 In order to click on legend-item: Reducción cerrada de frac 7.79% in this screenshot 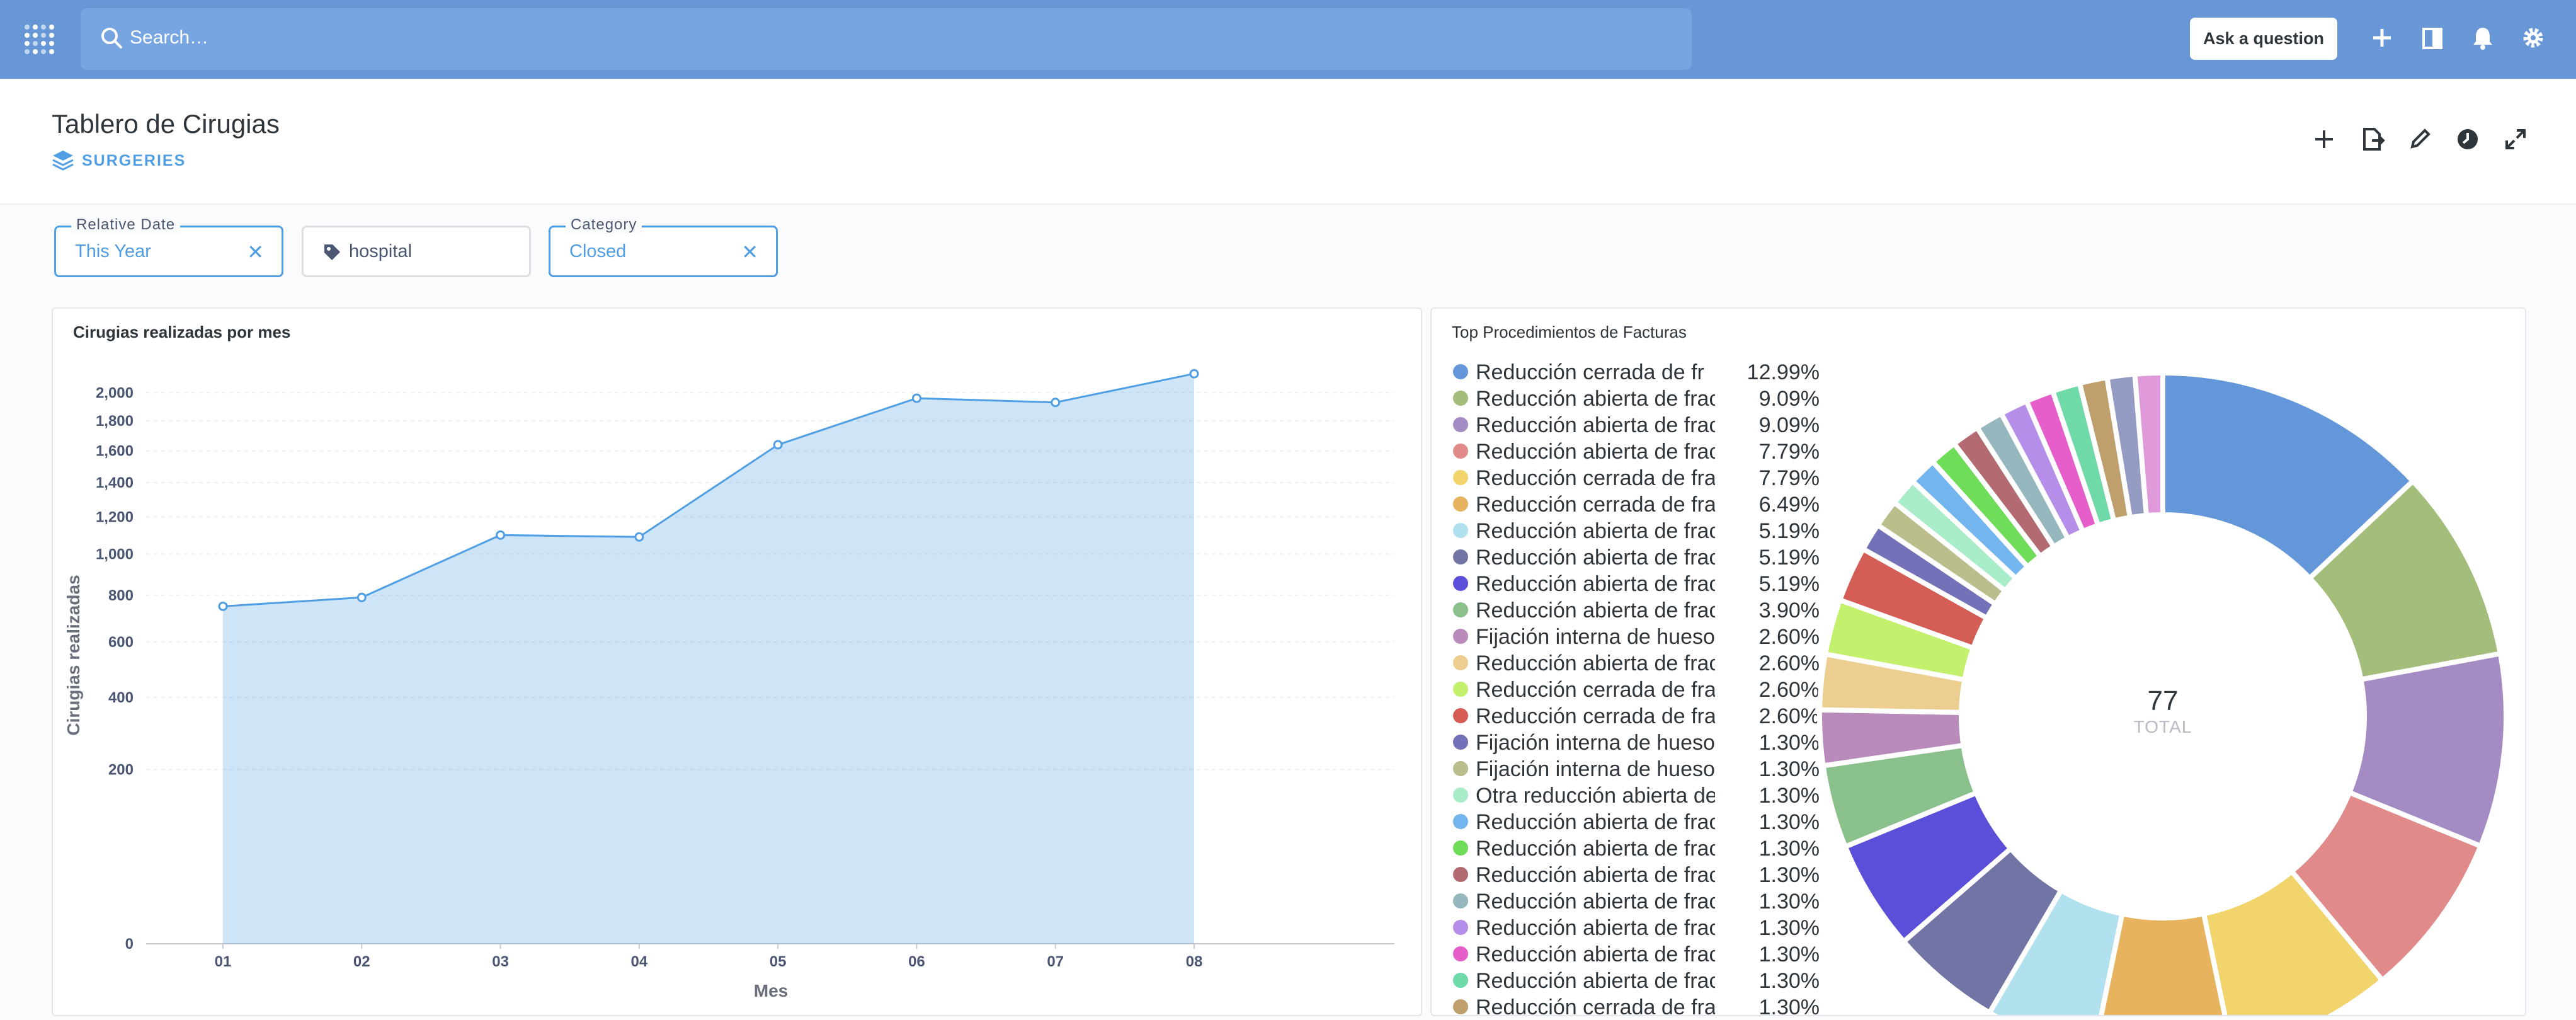, I will do `click(1635, 477)`.